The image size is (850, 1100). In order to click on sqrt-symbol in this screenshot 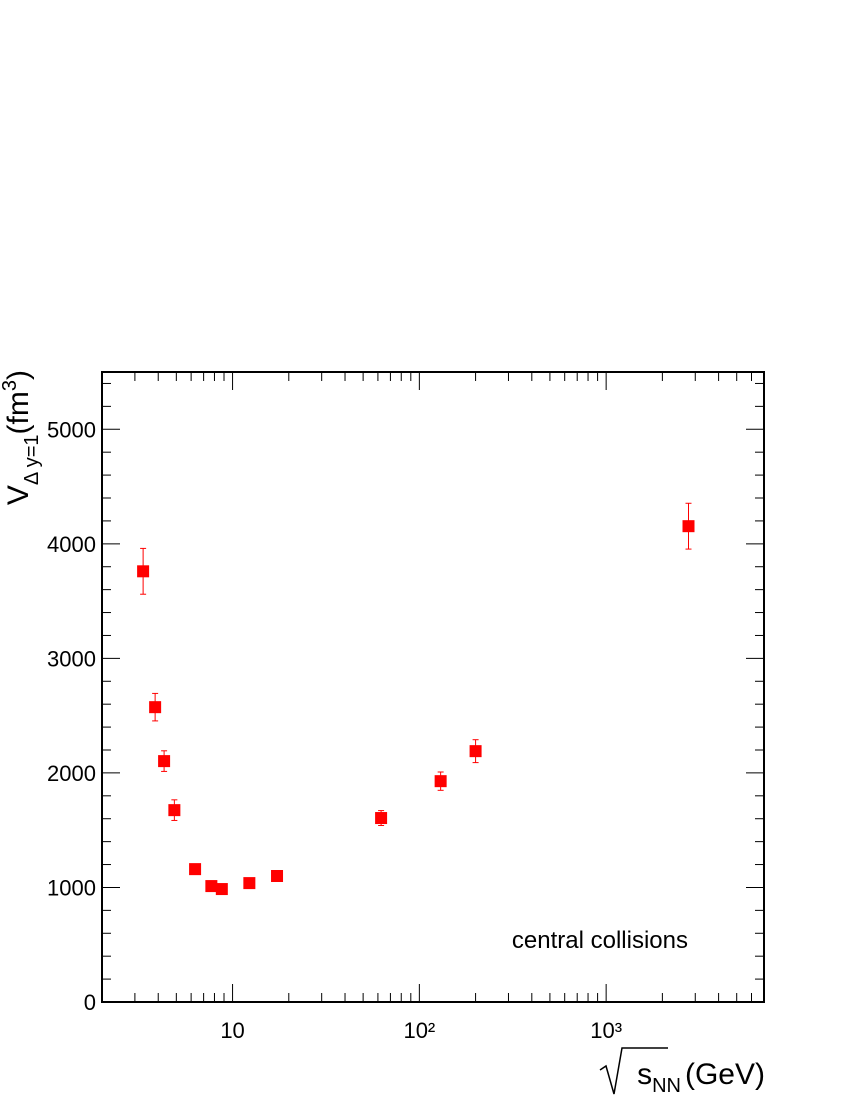, I will do `click(633, 1071)`.